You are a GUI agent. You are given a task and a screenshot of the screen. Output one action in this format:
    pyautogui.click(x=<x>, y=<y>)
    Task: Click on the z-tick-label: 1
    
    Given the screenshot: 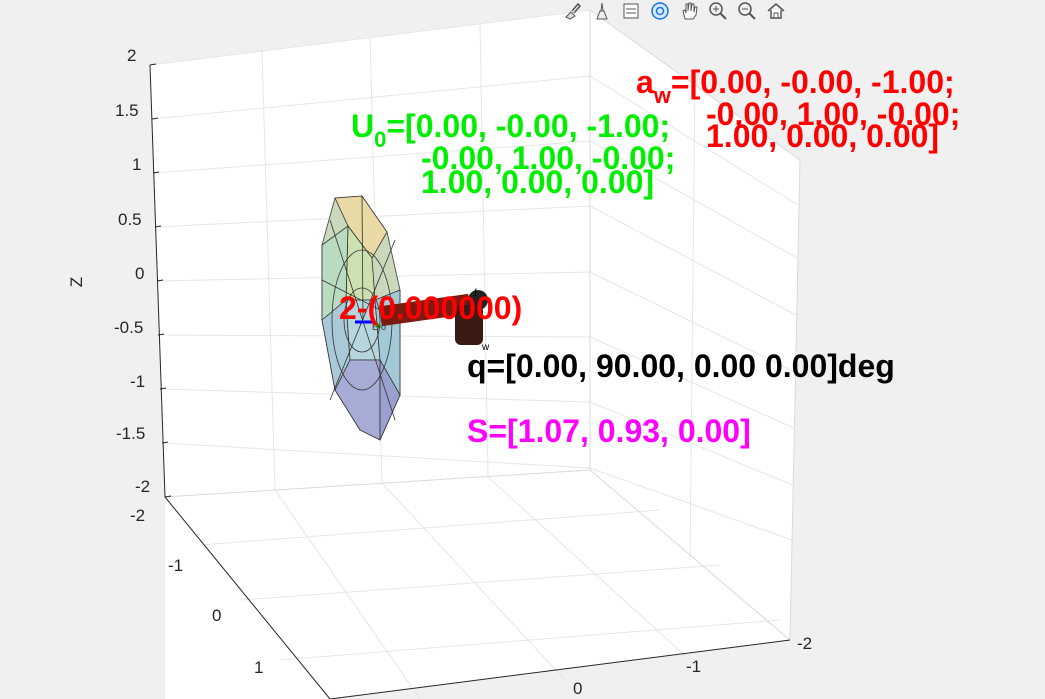 What is the action you would take?
    pyautogui.click(x=137, y=164)
    